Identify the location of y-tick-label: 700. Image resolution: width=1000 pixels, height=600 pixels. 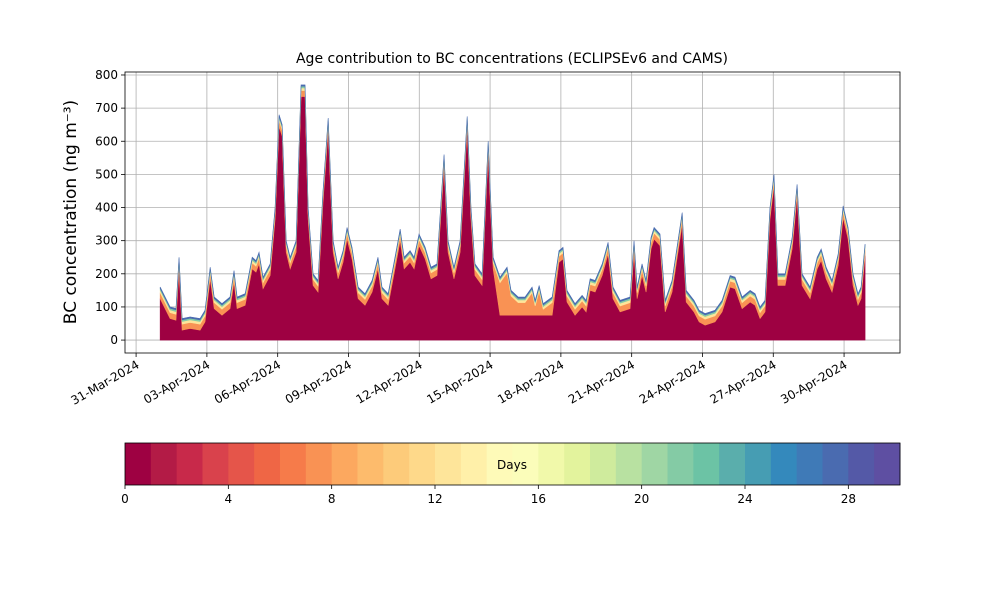
(106, 108).